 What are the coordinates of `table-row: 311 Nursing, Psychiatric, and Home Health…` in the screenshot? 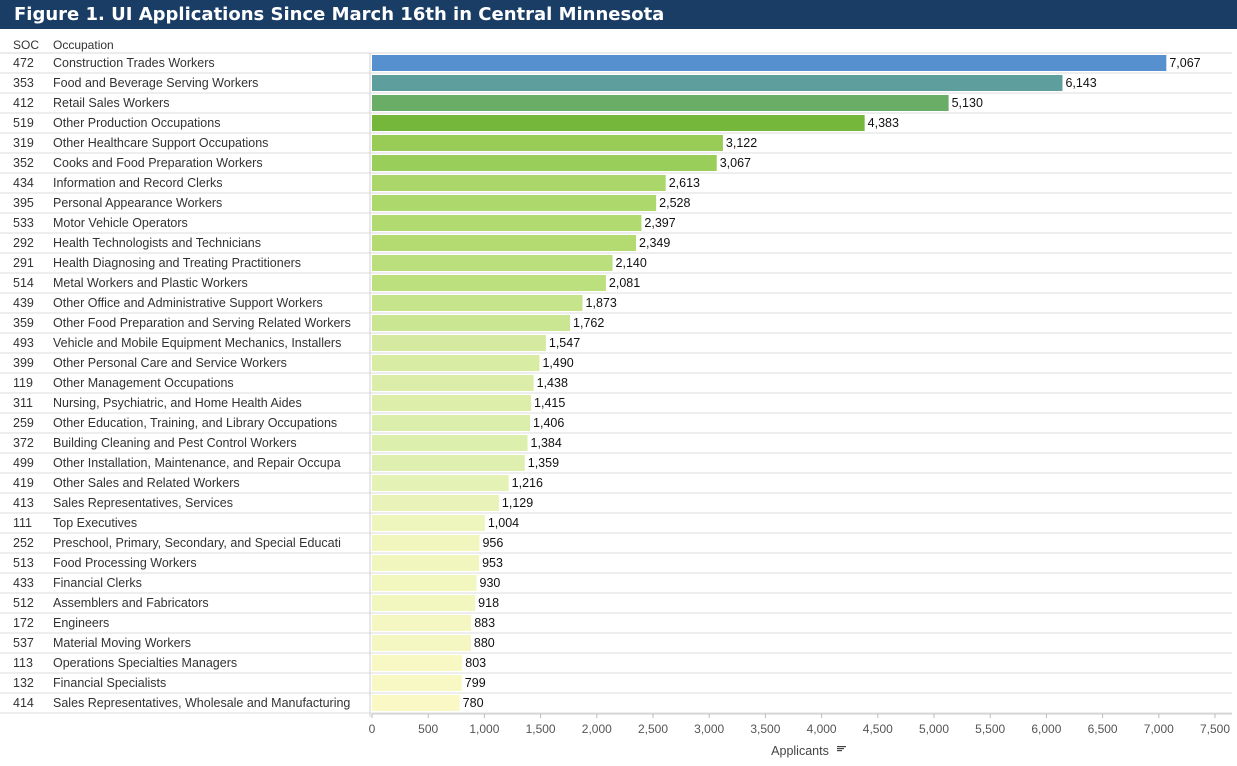 It's located at (616, 404).